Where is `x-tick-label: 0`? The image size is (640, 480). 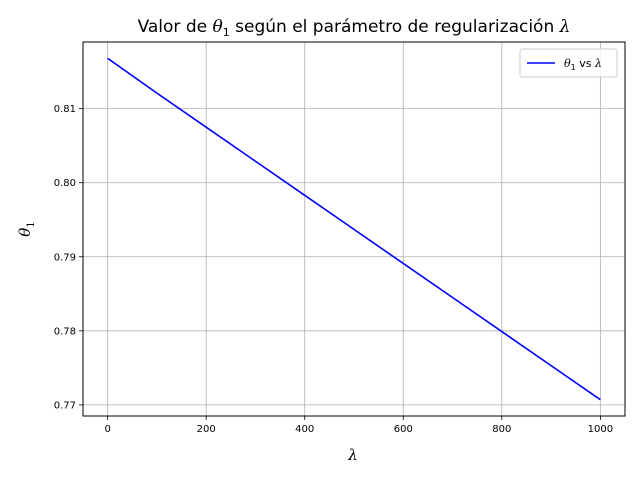 x-tick-label: 0 is located at coordinates (107, 429).